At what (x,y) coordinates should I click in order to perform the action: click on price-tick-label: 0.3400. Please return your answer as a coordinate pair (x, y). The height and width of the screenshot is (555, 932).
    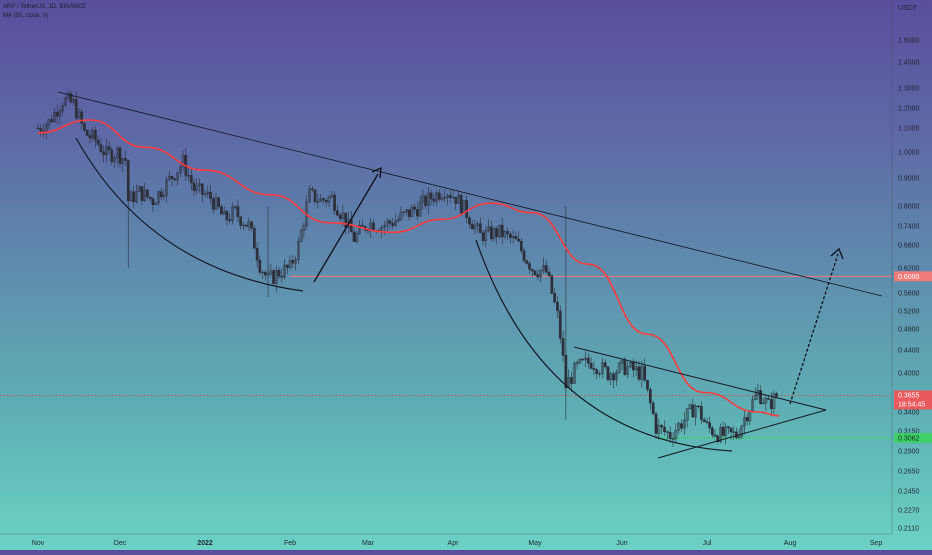
    Looking at the image, I should click on (909, 413).